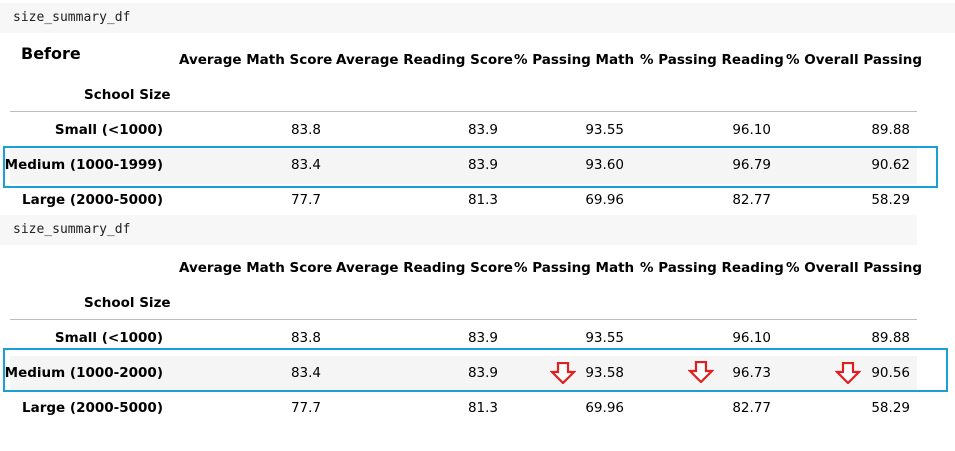 The height and width of the screenshot is (451, 955). Describe the element at coordinates (751, 373) in the screenshot. I see `table-cell: 96.73` at that location.